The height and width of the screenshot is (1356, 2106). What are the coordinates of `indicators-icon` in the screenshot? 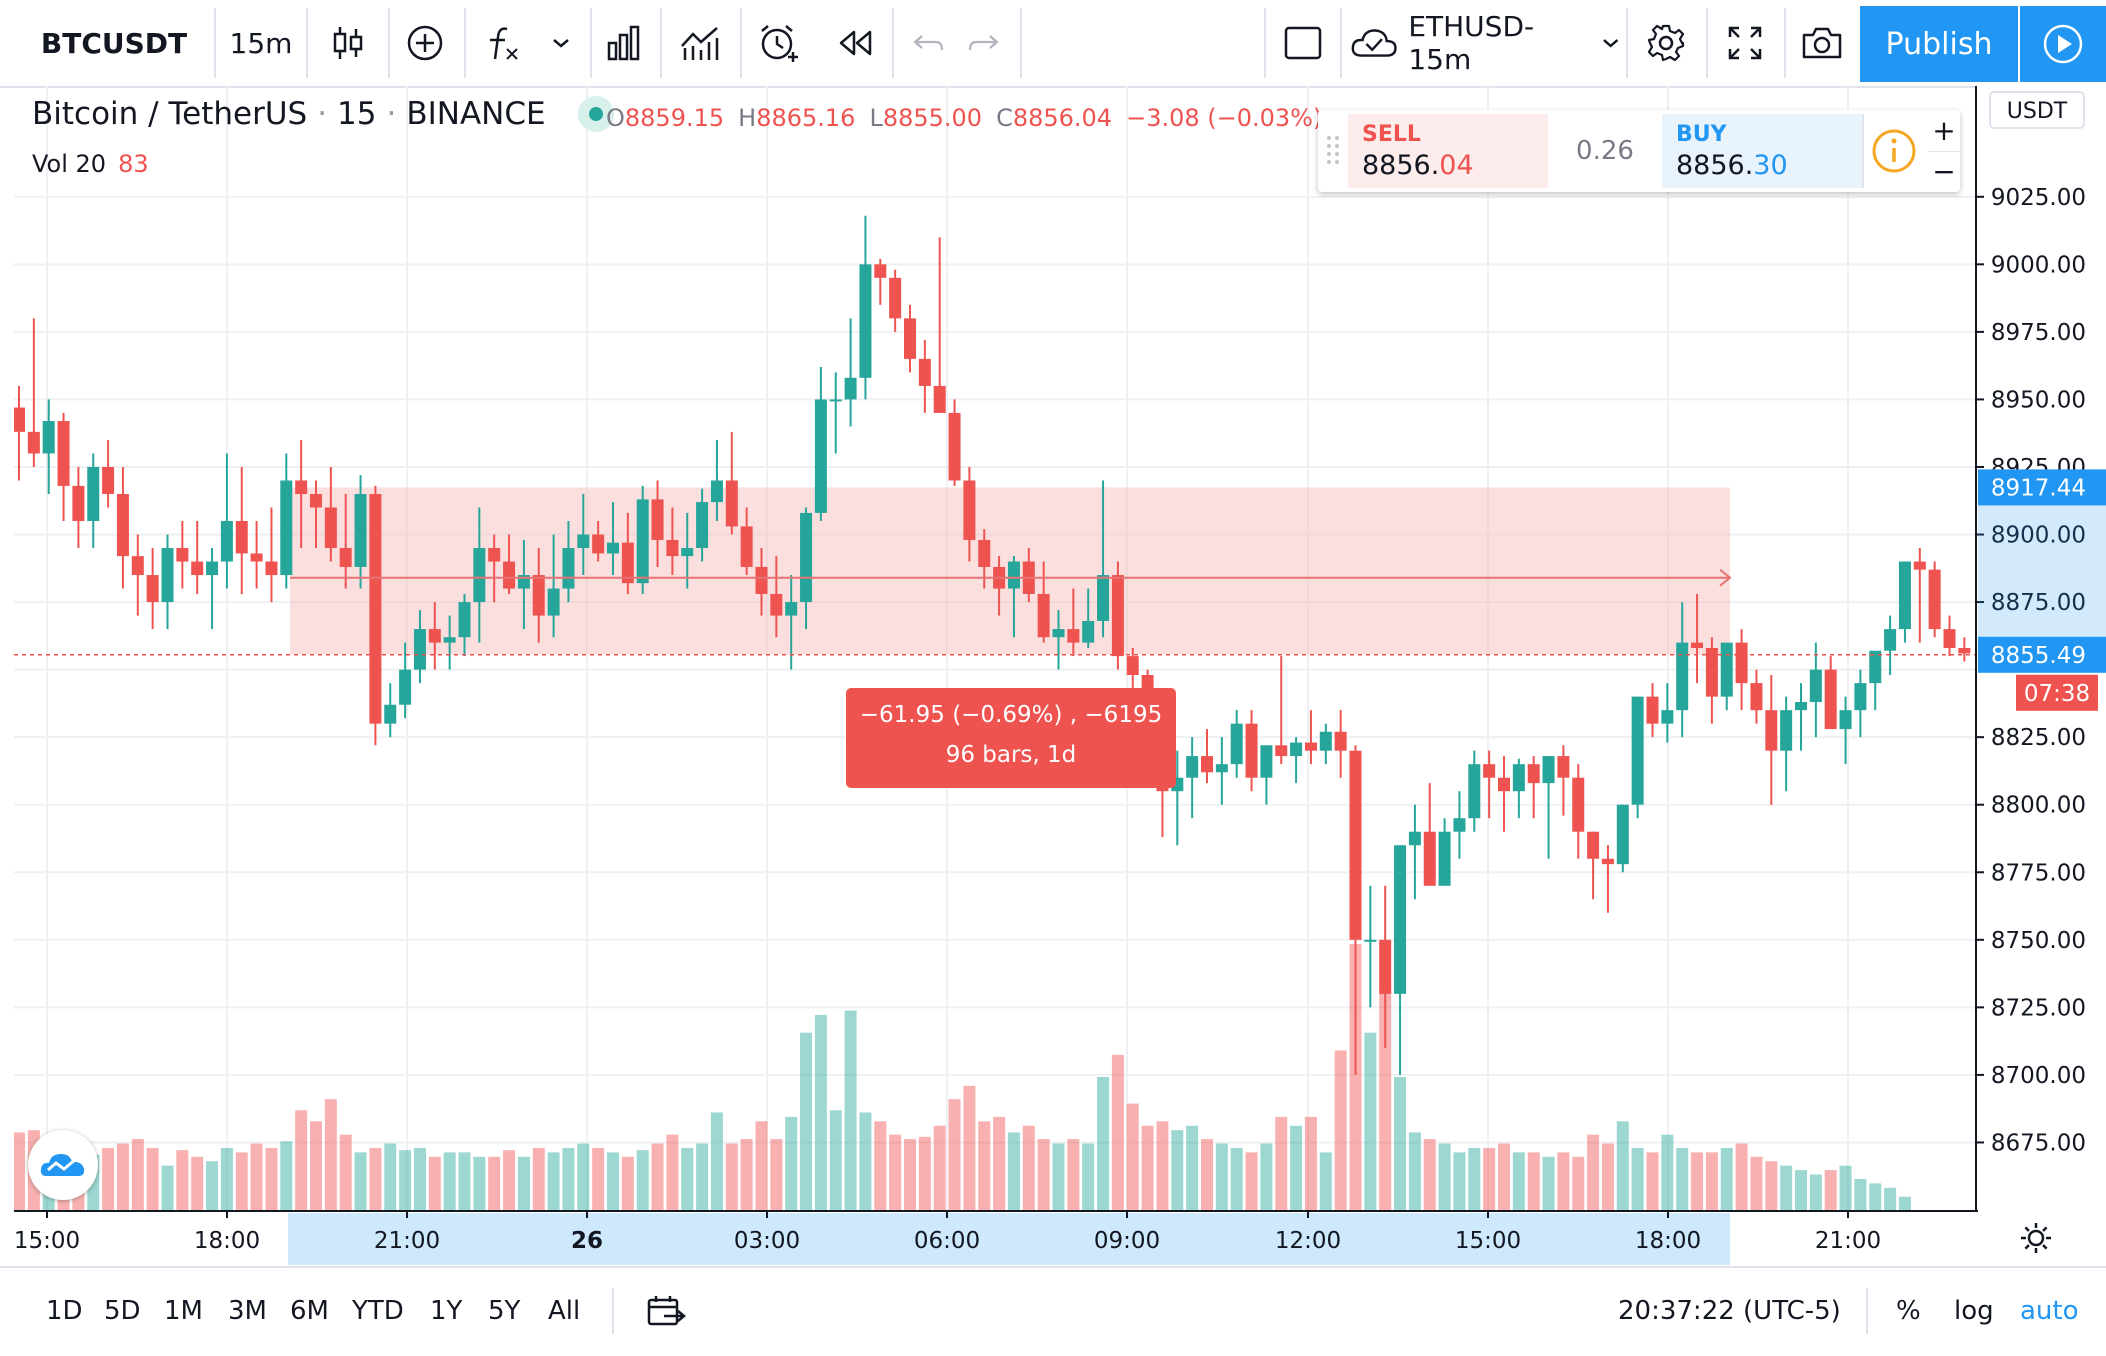 It's located at (503, 43).